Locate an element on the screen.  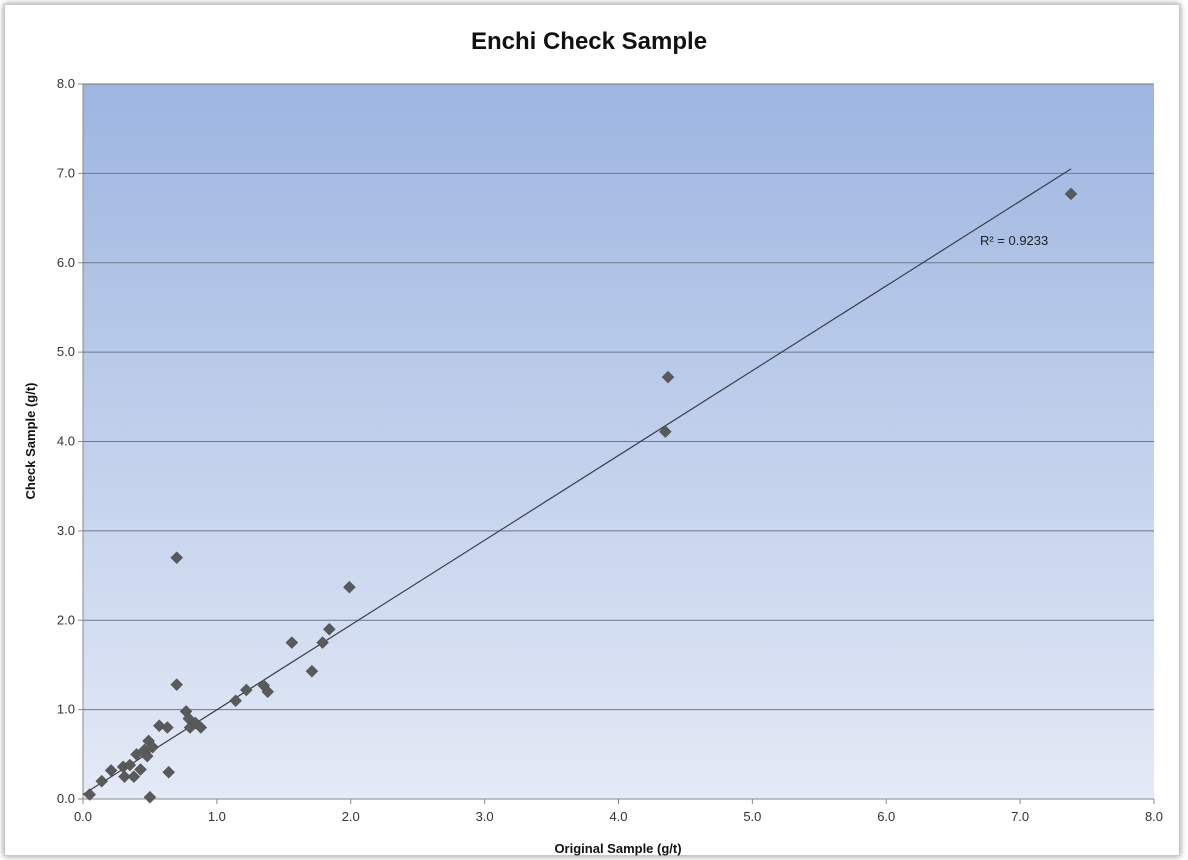
x-tick-label: 6.0 is located at coordinates (886, 816).